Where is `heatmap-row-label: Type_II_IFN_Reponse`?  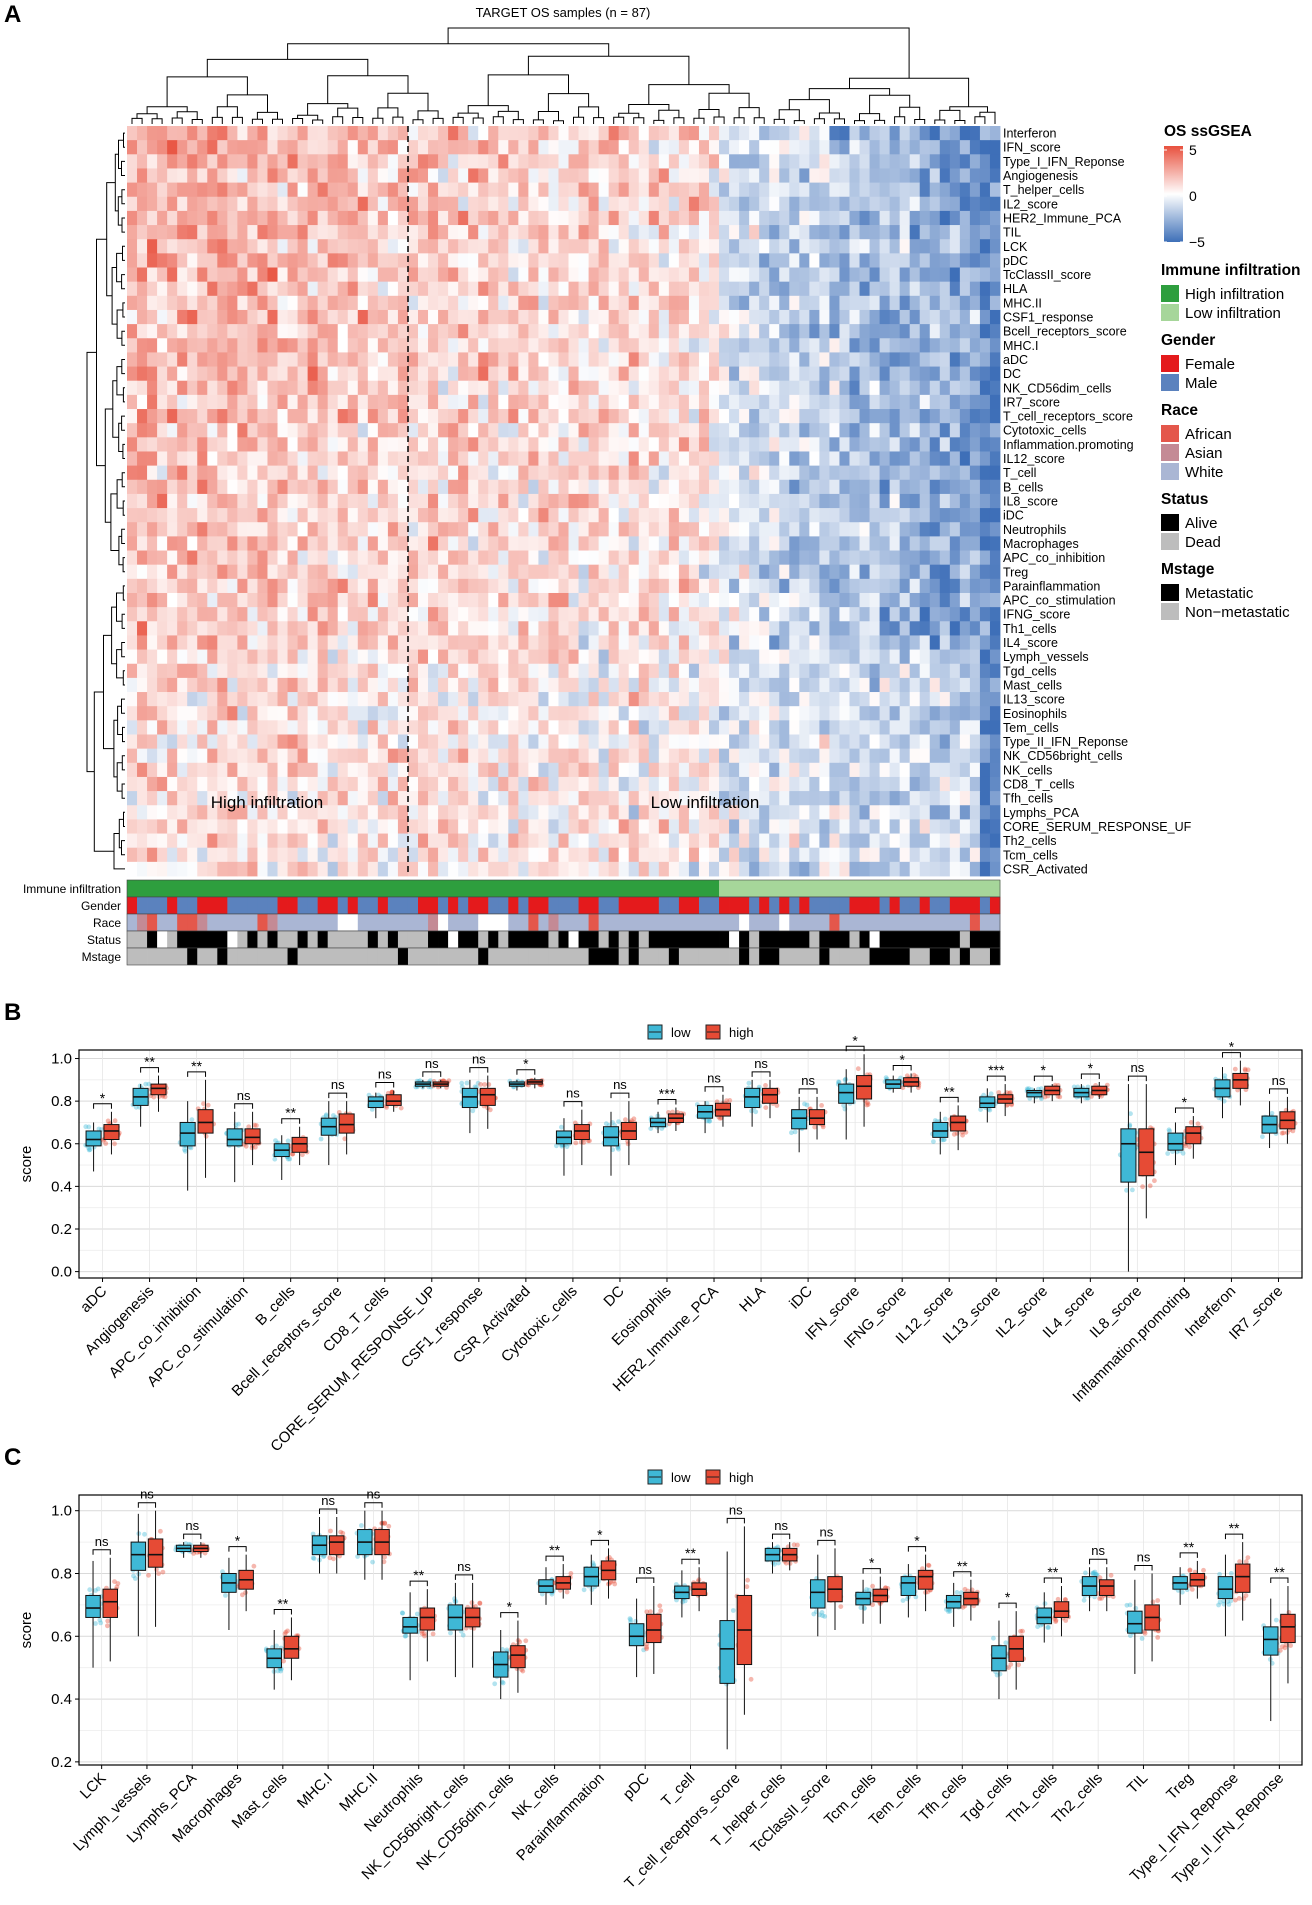
heatmap-row-label: Type_II_IFN_Reponse is located at coordinates (1065, 742).